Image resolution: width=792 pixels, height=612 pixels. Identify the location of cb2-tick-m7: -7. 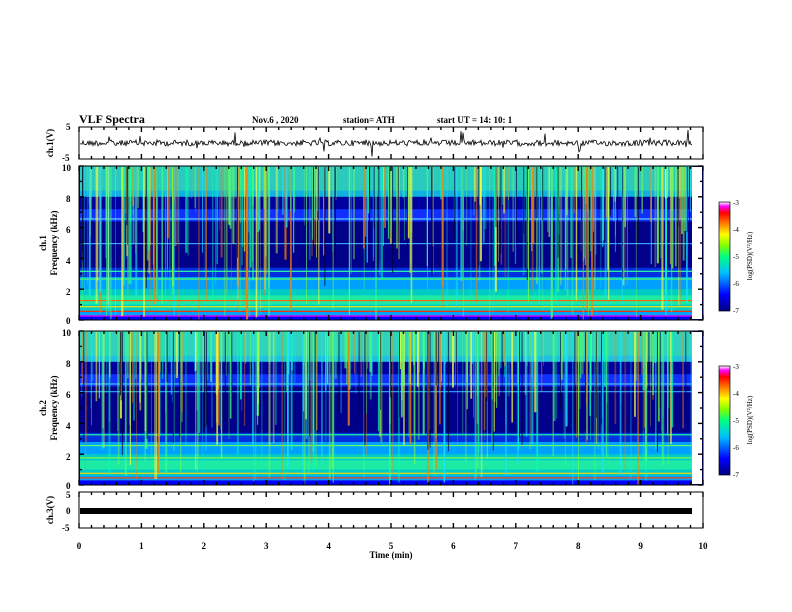
(736, 475).